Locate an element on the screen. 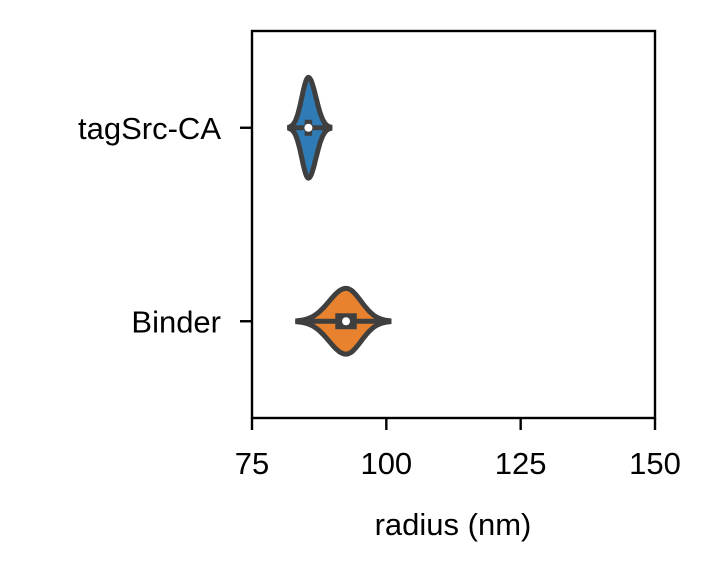 This screenshot has height=572, width=719. plot-area is located at coordinates (339, 215).